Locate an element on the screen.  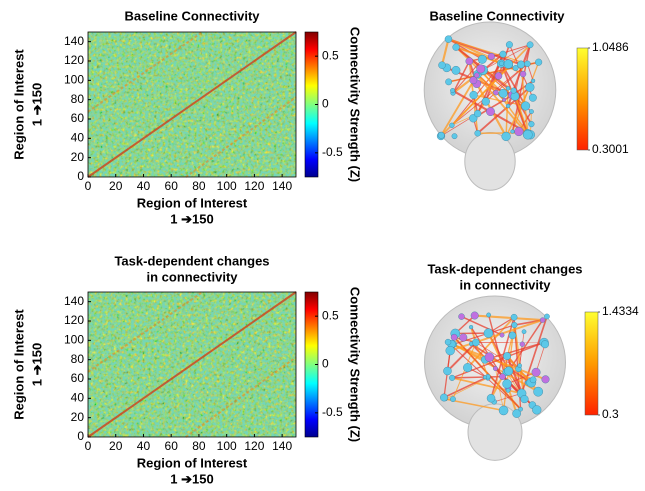
x-tick-label: 140 is located at coordinates (282, 186).